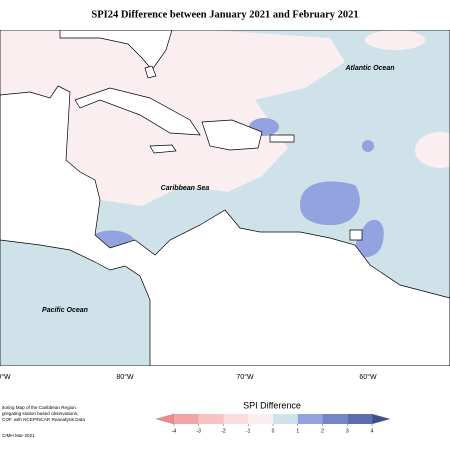 Image resolution: width=450 pixels, height=450 pixels. What do you see at coordinates (347, 431) in the screenshot?
I see `colorbar-tick-label: 3` at bounding box center [347, 431].